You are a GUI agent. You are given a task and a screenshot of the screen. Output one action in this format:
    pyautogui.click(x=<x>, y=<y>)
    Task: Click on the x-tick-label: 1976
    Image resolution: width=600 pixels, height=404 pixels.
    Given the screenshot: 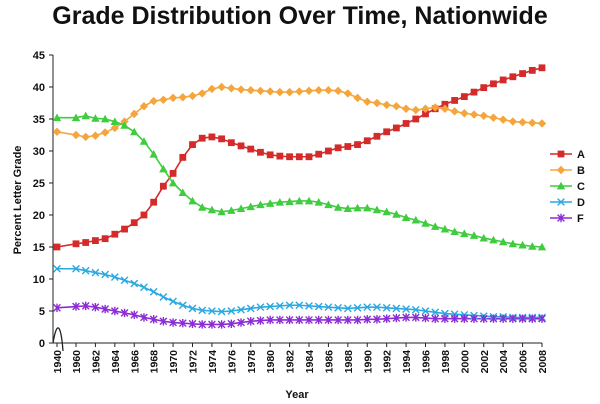 What is the action you would take?
    pyautogui.click(x=232, y=362)
    